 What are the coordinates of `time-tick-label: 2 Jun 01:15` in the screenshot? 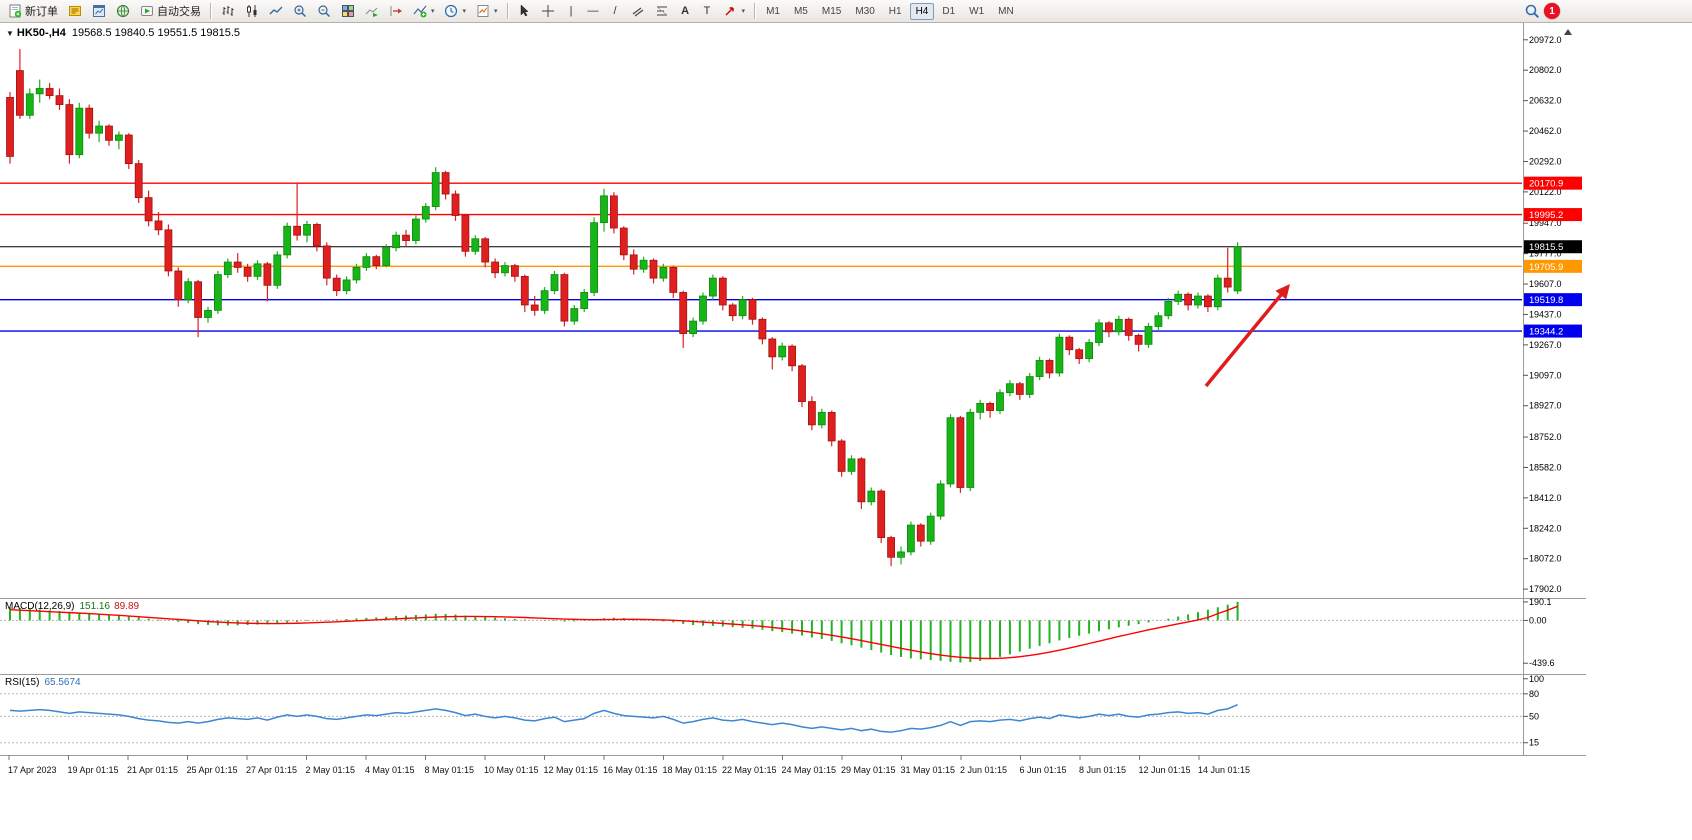 It's located at (983, 770).